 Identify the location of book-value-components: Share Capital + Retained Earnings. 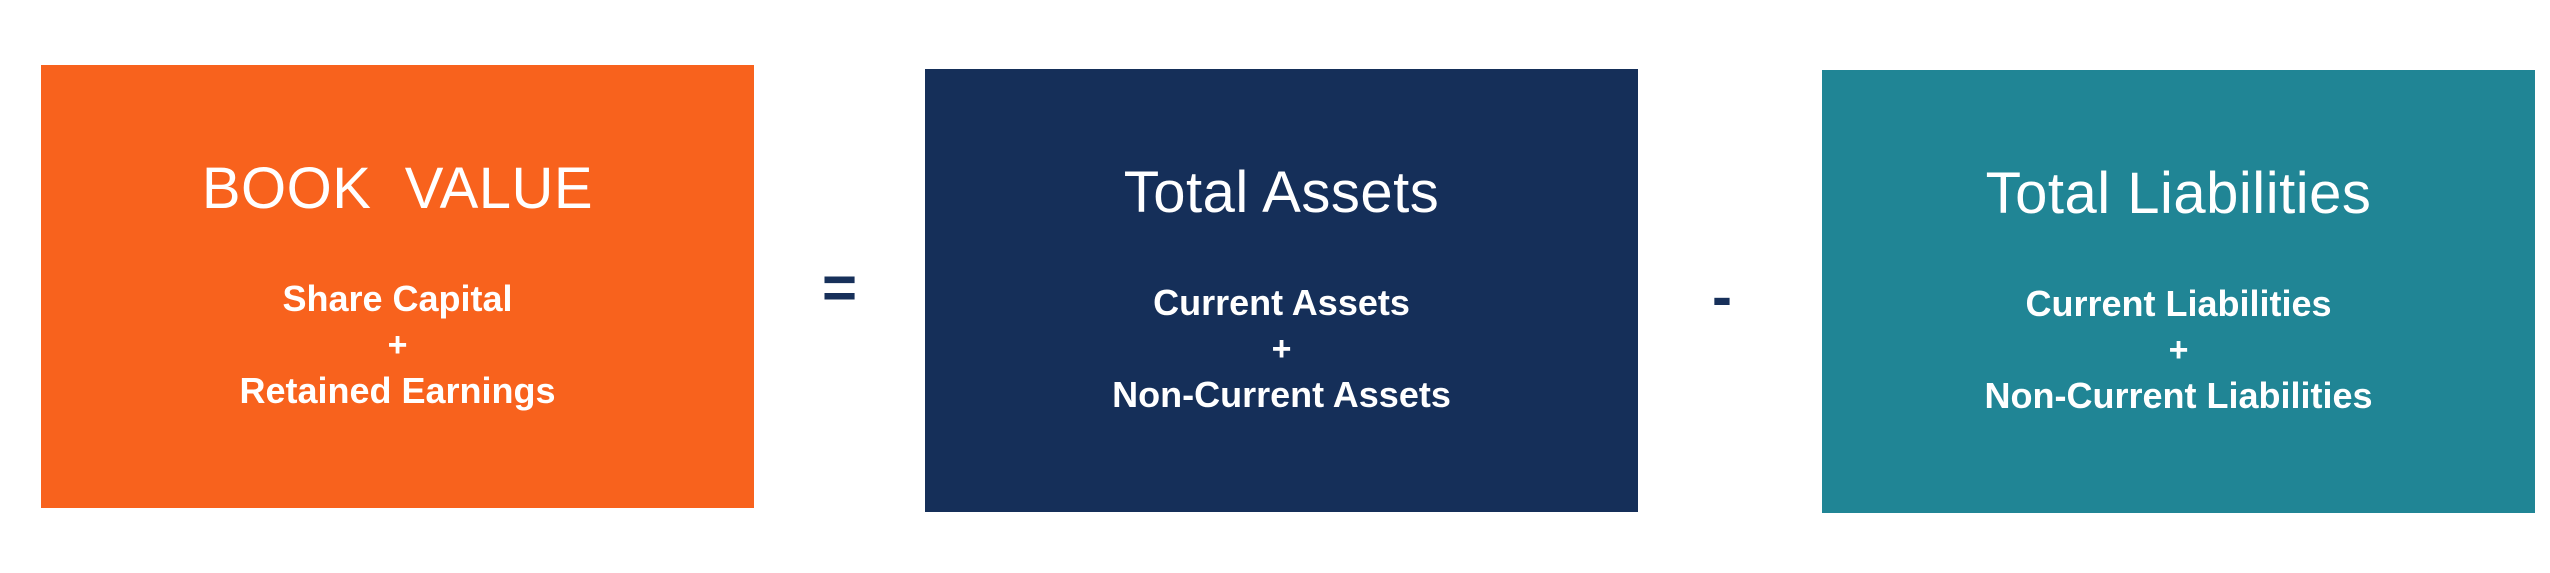
(397, 345).